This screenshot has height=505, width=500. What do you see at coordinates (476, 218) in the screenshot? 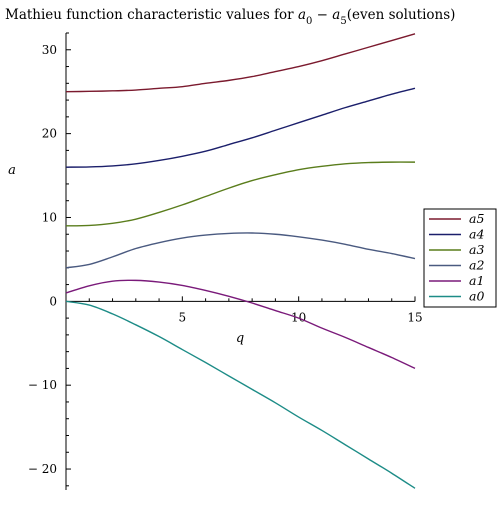
I see `legend-label-a5: a5` at bounding box center [476, 218].